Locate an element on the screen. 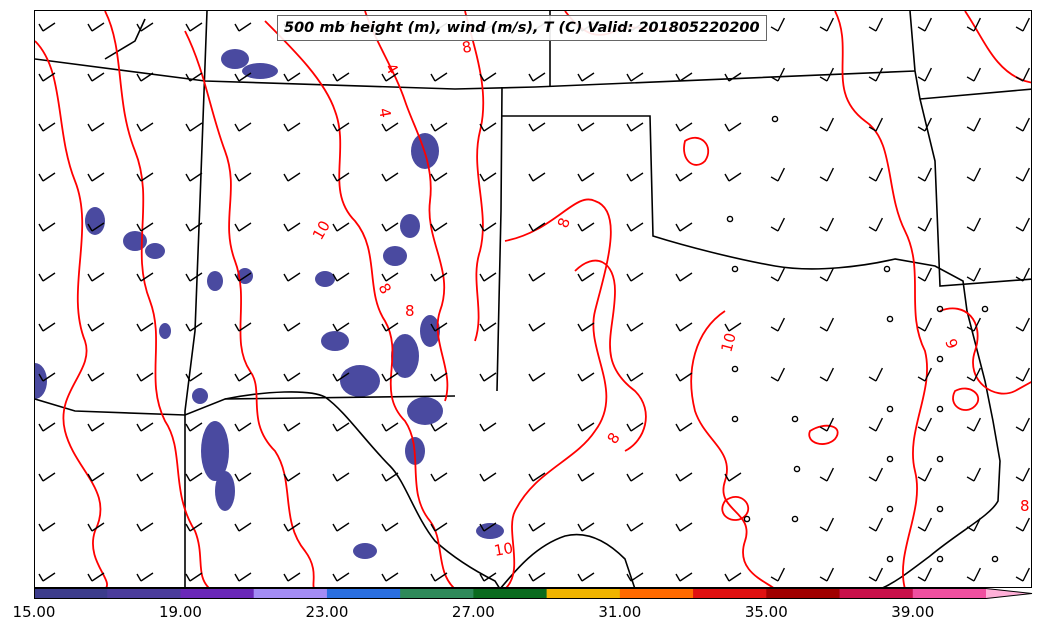 Image resolution: width=1041 pixels, height=633 pixels. contour-label: 4 is located at coordinates (392, 68).